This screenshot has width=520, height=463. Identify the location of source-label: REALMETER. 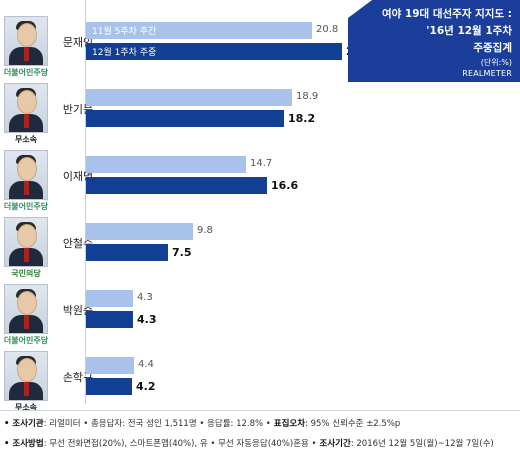
(487, 73).